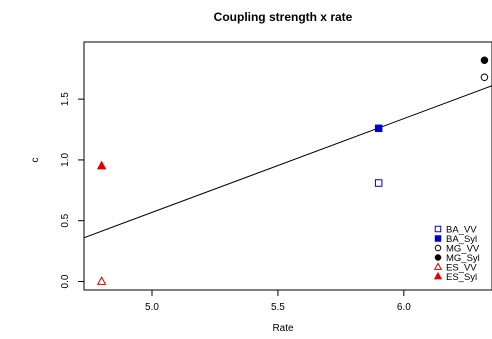 The height and width of the screenshot is (339, 492). Describe the element at coordinates (463, 258) in the screenshot. I see `legend-label: MG_Syl` at that location.